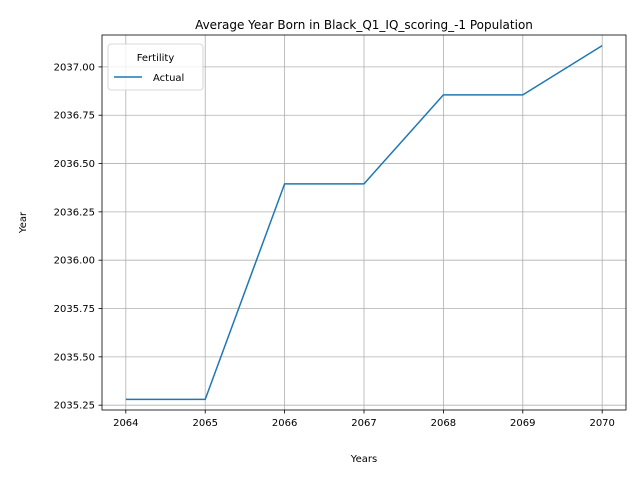 This screenshot has height=480, width=640. I want to click on y-tick-label: 2035.25, so click(74, 406).